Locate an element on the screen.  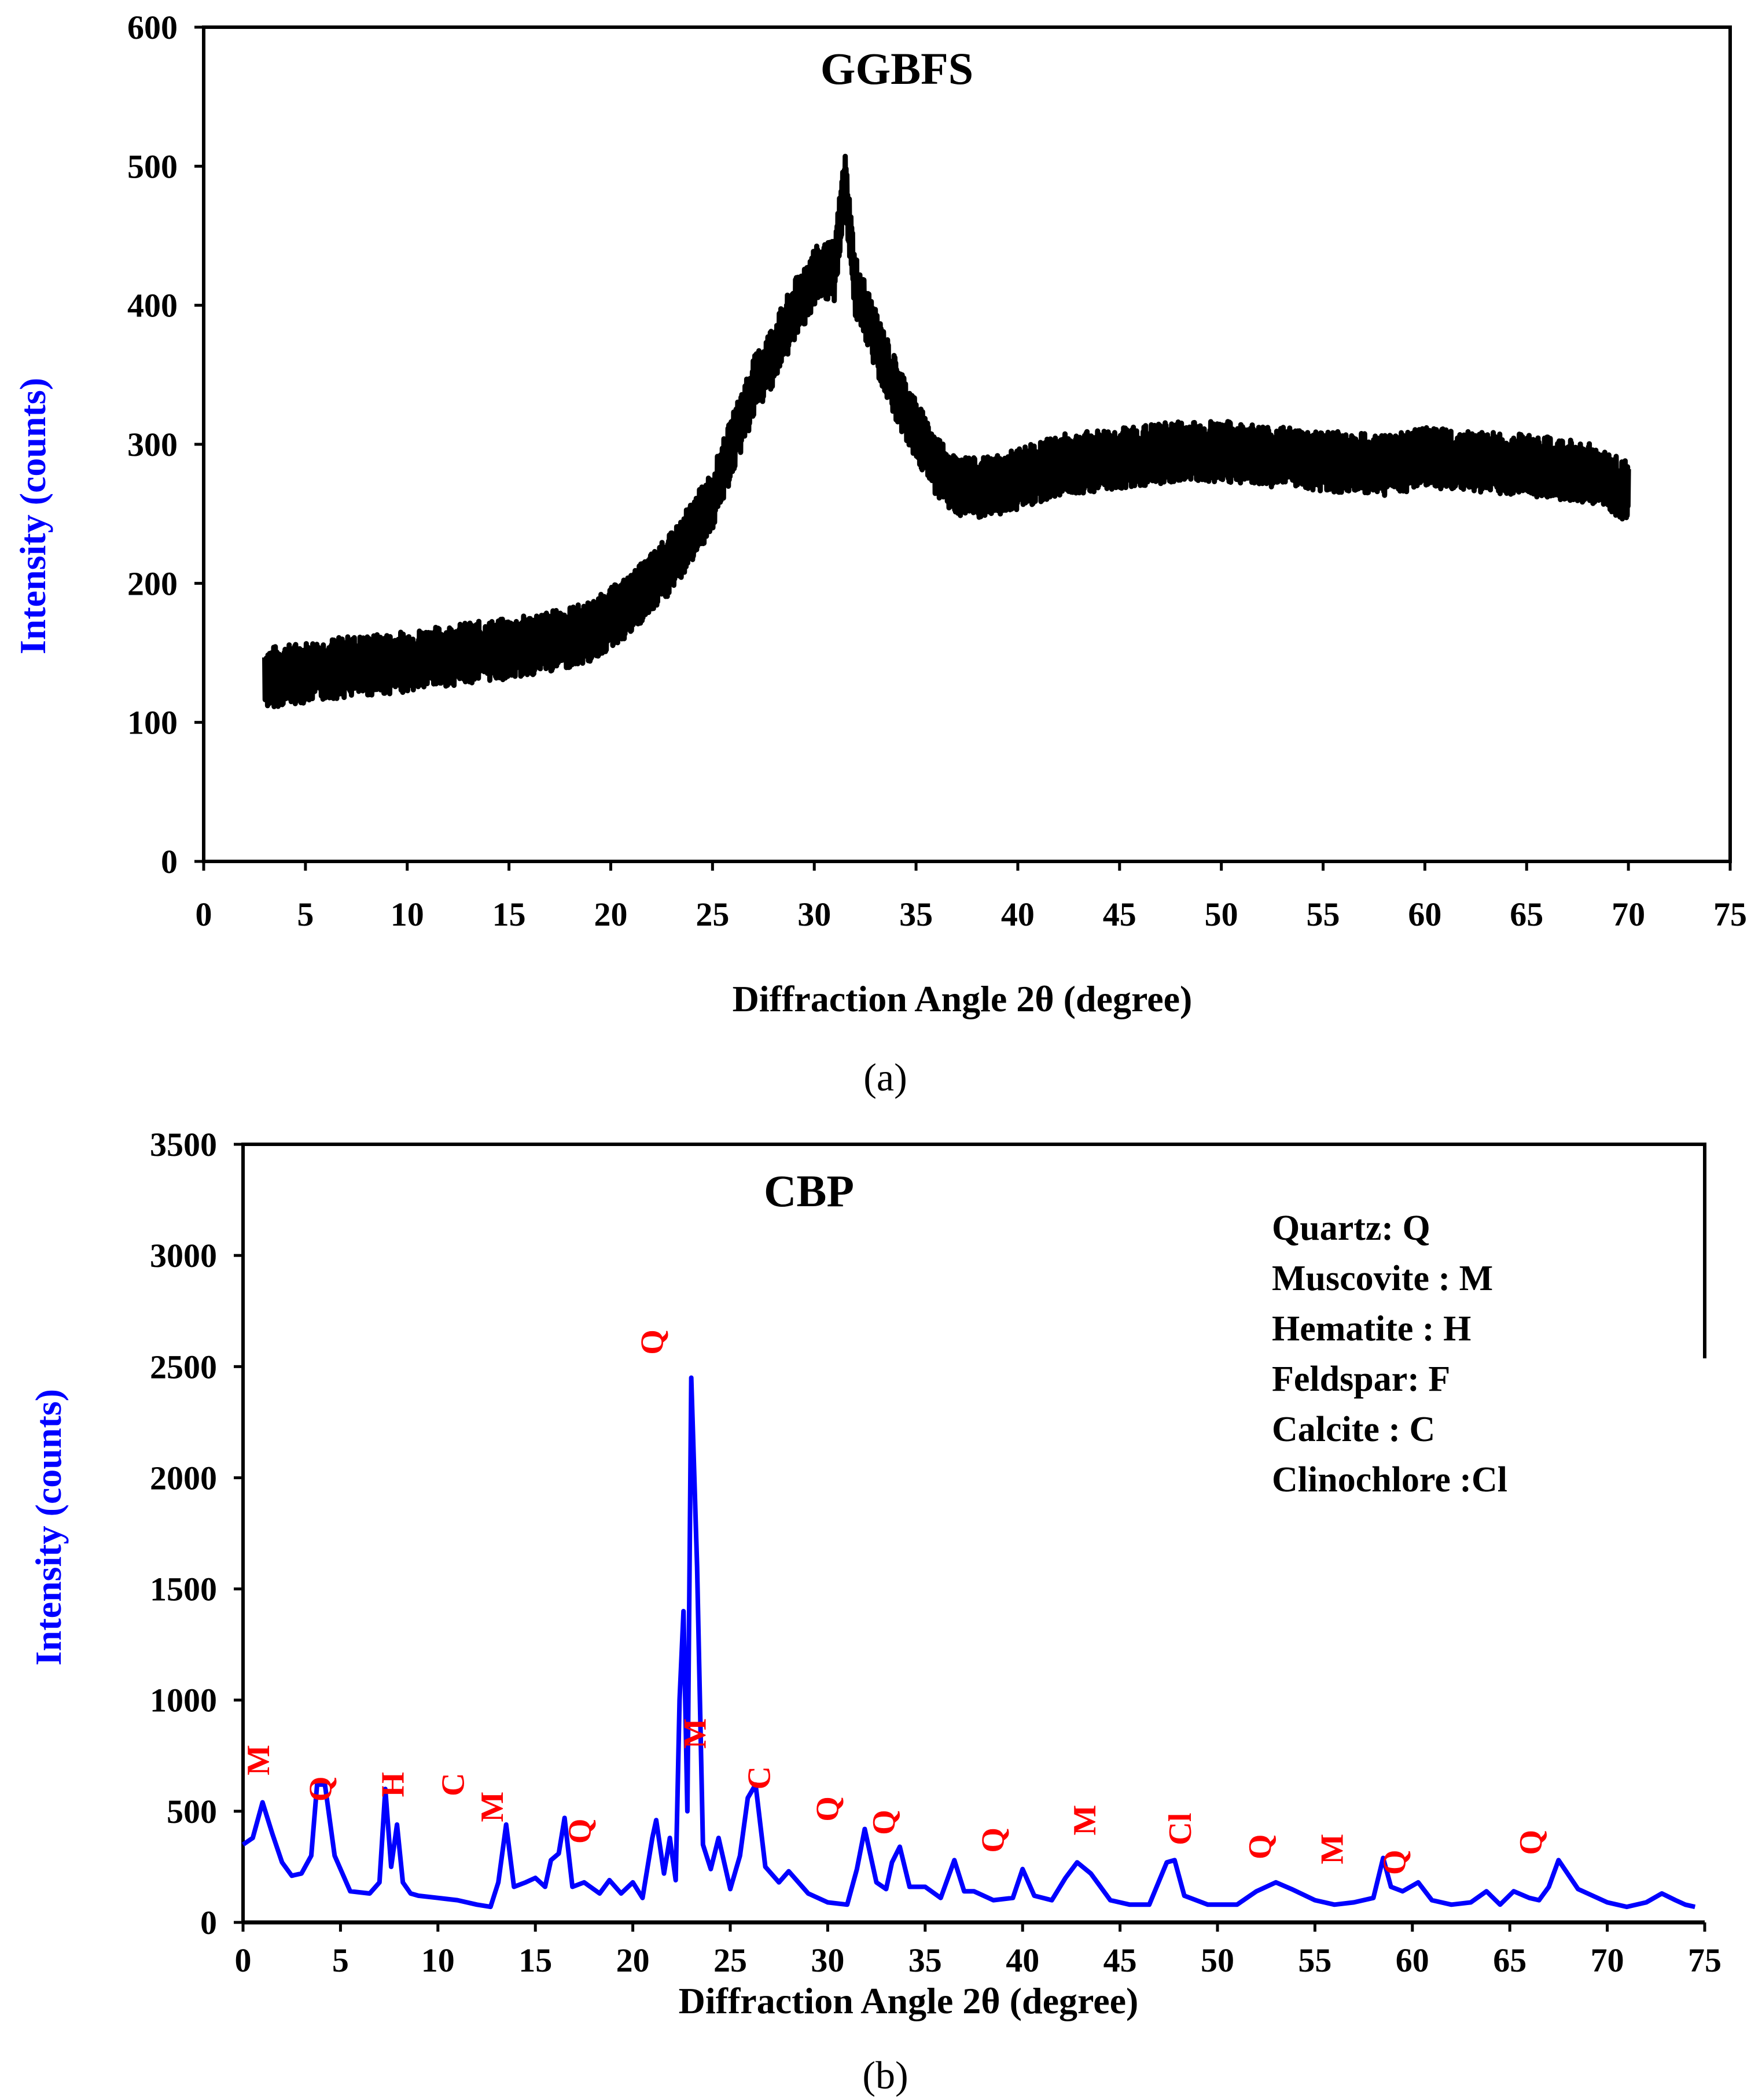
panel-a-x-tick-label: 5 is located at coordinates (305, 914).